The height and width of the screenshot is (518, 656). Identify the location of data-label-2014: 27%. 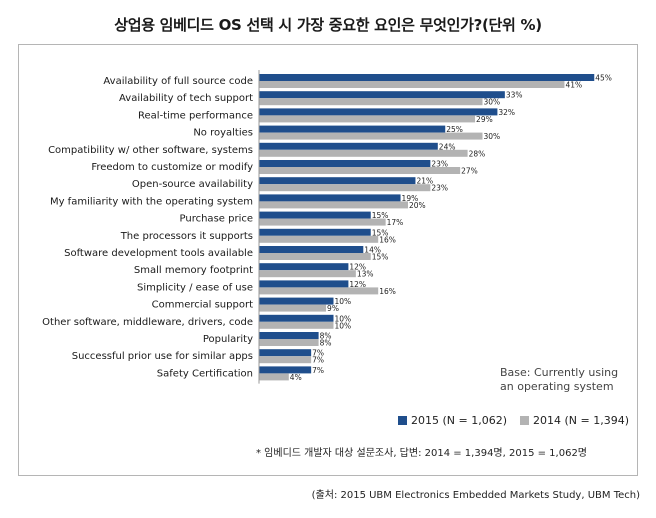
(469, 171).